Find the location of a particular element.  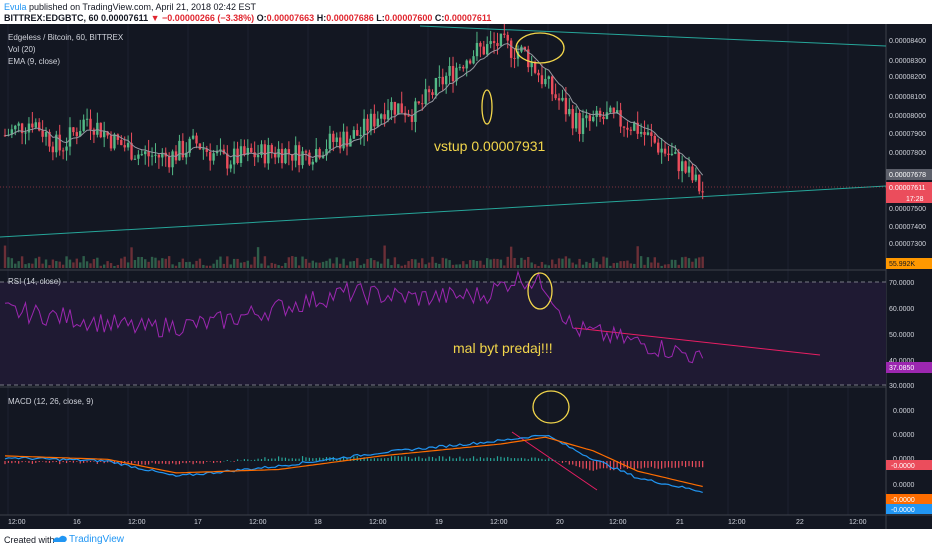

symbol-label: BITTREX:EDGBTC, 60 is located at coordinates (51, 18).